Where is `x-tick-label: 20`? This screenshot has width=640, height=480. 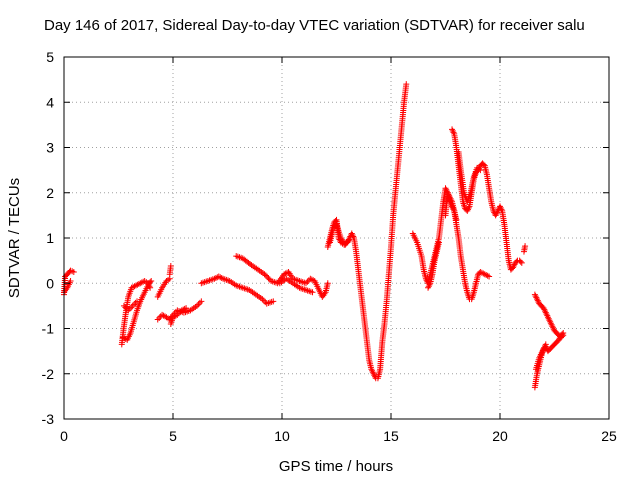 x-tick-label: 20 is located at coordinates (500, 436).